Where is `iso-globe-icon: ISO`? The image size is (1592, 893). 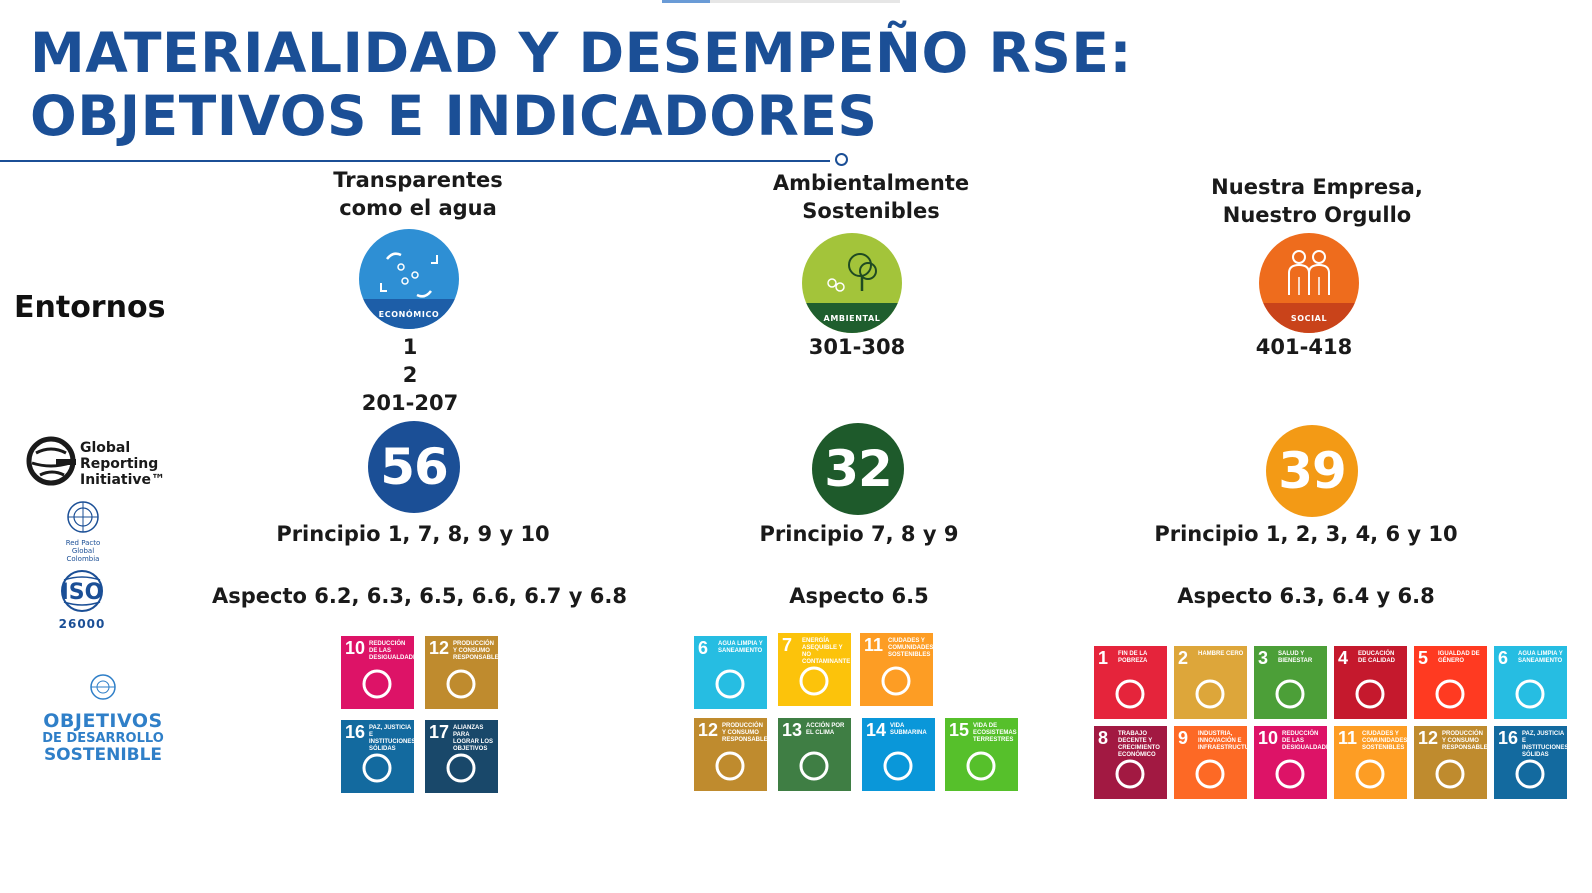 iso-globe-icon: ISO is located at coordinates (82, 591).